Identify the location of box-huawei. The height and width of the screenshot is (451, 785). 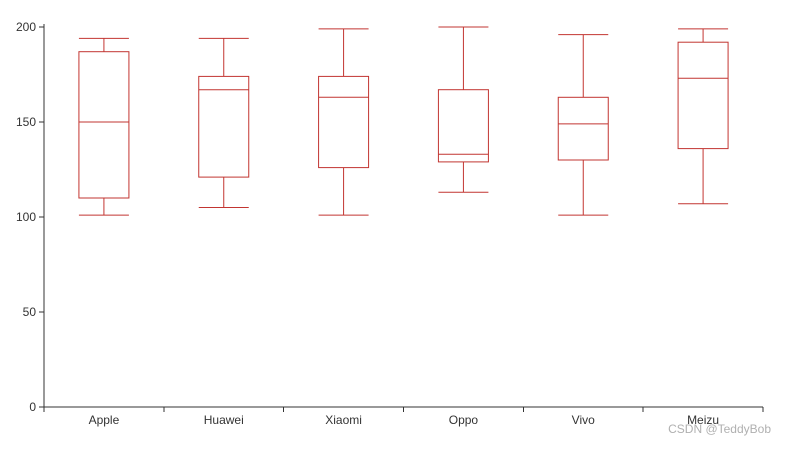
(224, 122).